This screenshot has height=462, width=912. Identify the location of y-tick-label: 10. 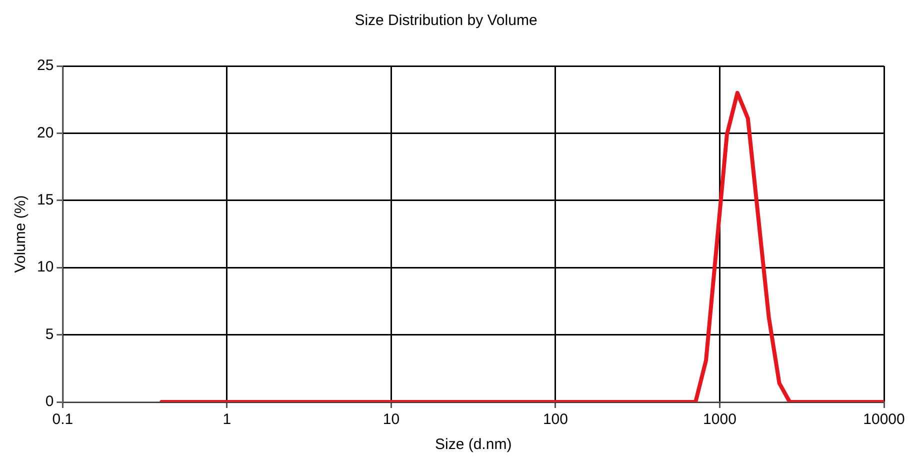
(45, 267).